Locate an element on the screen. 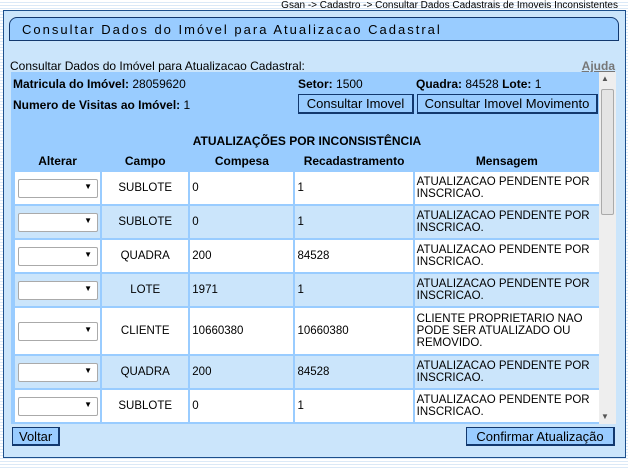 This screenshot has height=468, width=628. column-header: Mensagem is located at coordinates (506, 161).